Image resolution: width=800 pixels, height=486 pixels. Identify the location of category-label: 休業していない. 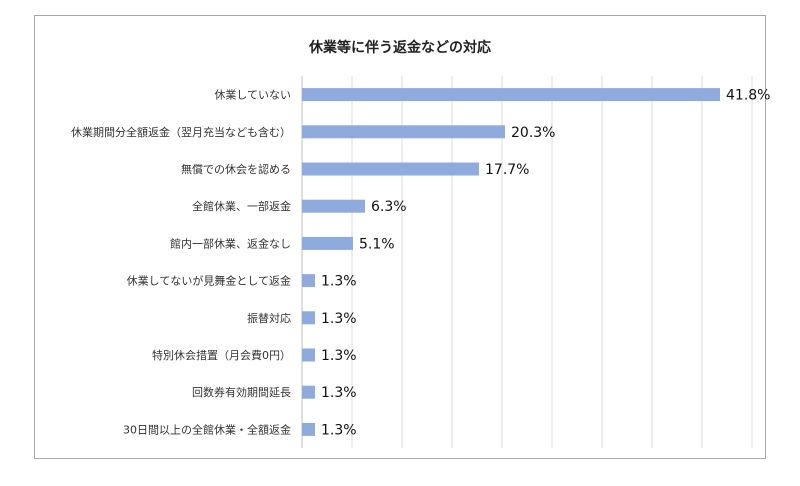
(252, 95).